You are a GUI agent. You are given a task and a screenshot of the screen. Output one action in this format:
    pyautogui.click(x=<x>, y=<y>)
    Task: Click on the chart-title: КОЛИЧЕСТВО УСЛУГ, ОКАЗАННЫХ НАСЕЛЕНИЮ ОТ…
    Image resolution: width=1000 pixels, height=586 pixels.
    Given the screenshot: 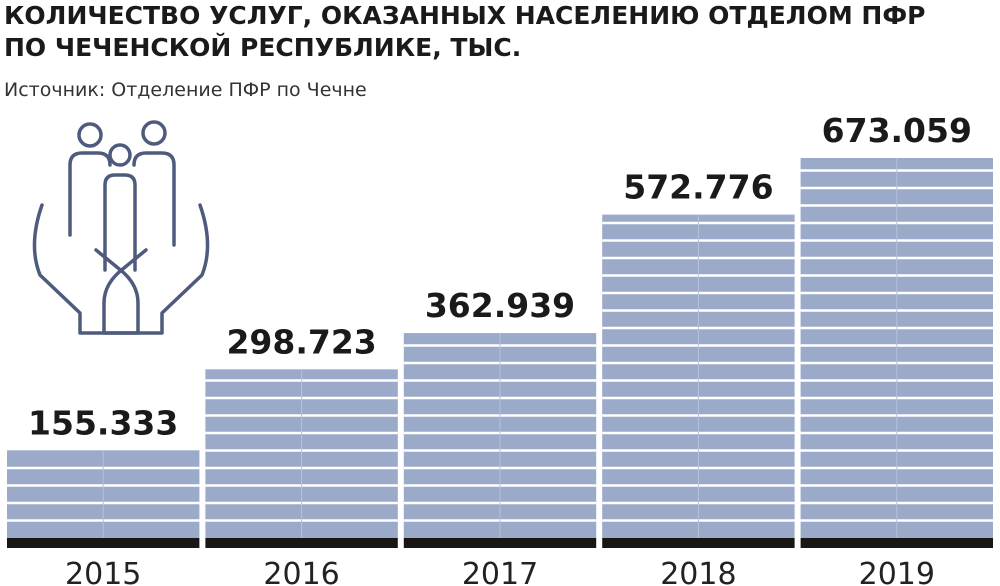 What is the action you would take?
    pyautogui.click(x=464, y=15)
    